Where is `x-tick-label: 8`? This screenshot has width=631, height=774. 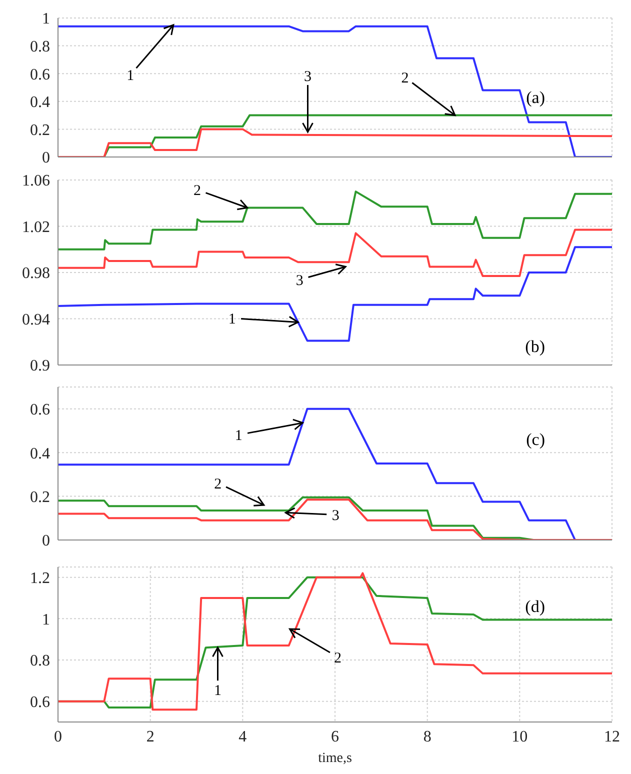
x-tick-label: 8 is located at coordinates (427, 737).